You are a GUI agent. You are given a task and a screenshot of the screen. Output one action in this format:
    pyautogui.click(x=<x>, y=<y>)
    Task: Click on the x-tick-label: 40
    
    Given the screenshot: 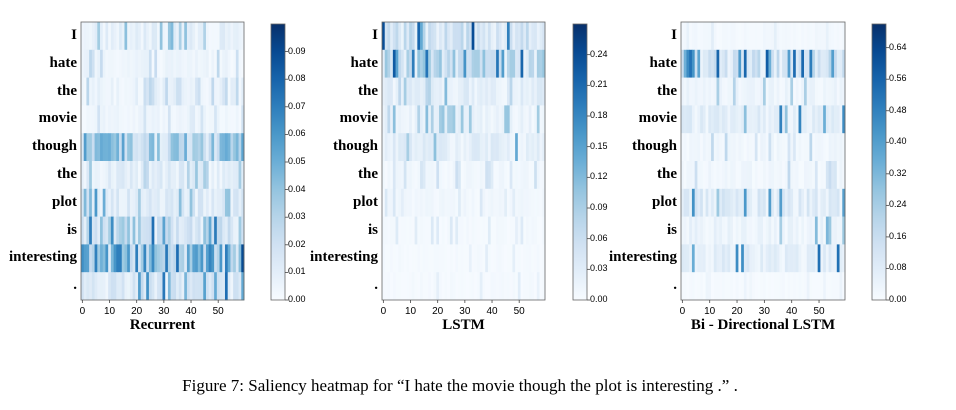 What is the action you would take?
    pyautogui.click(x=792, y=311)
    